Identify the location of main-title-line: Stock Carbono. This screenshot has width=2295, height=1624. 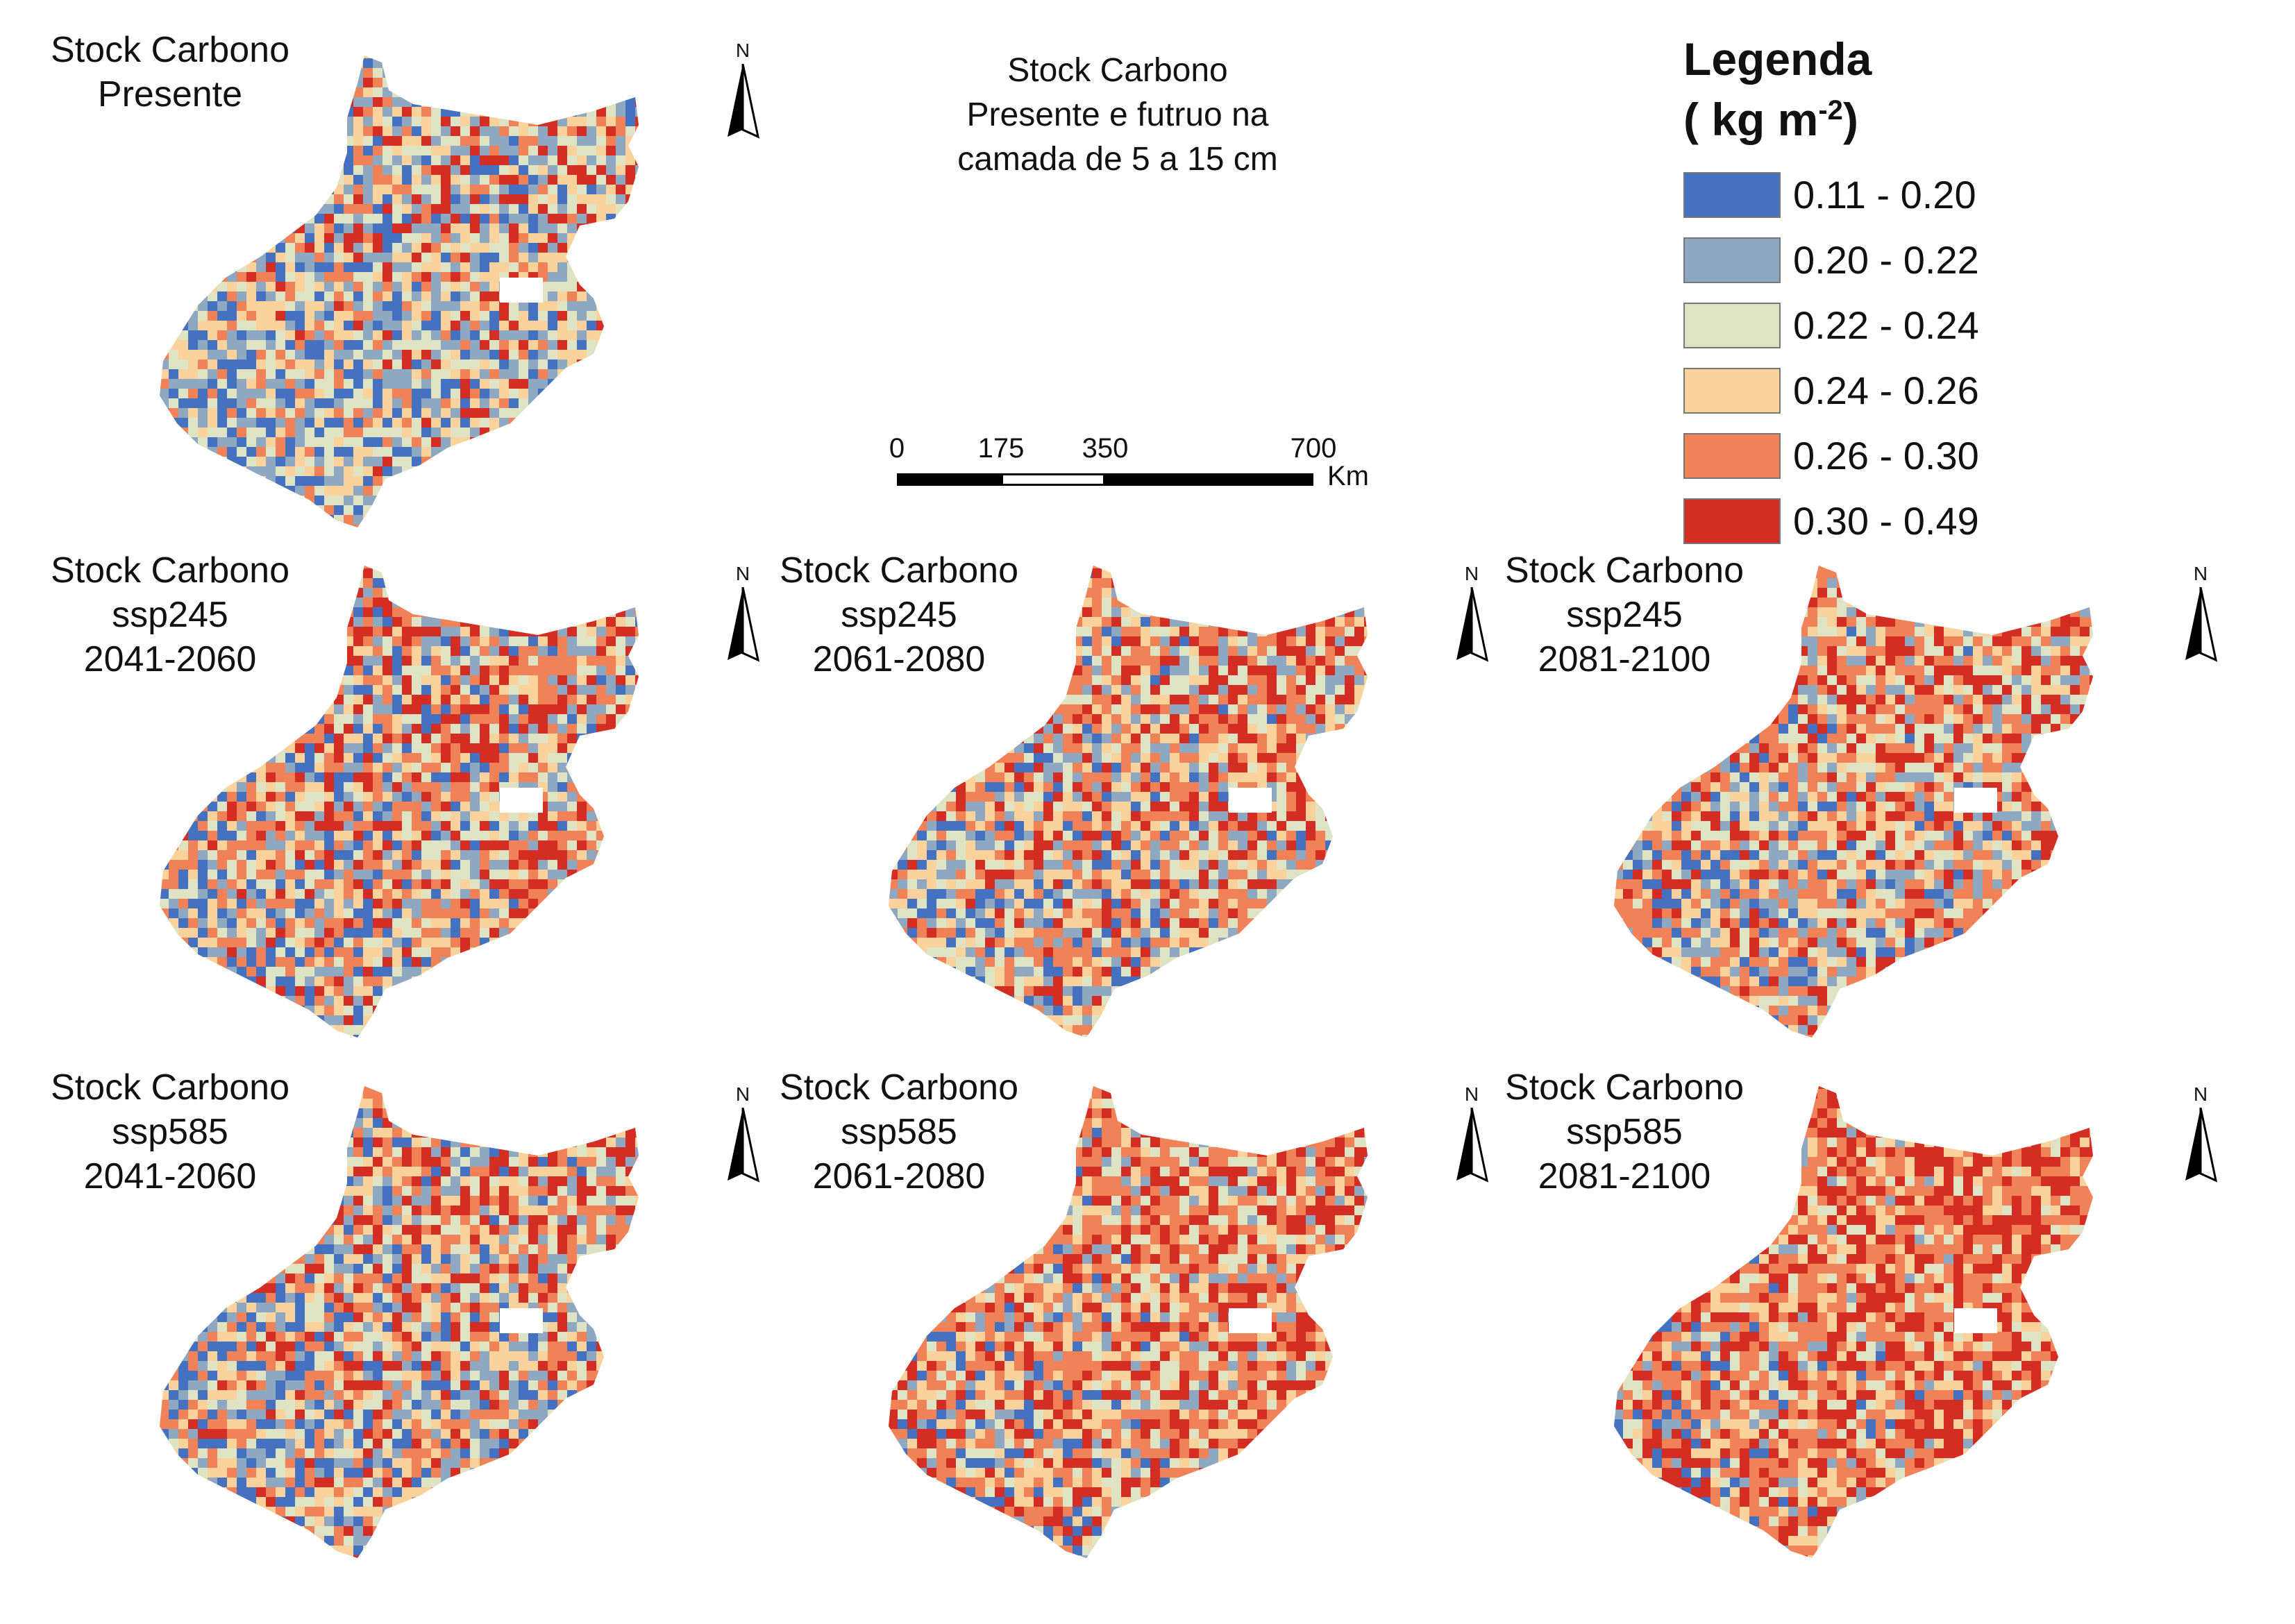
(1117, 70).